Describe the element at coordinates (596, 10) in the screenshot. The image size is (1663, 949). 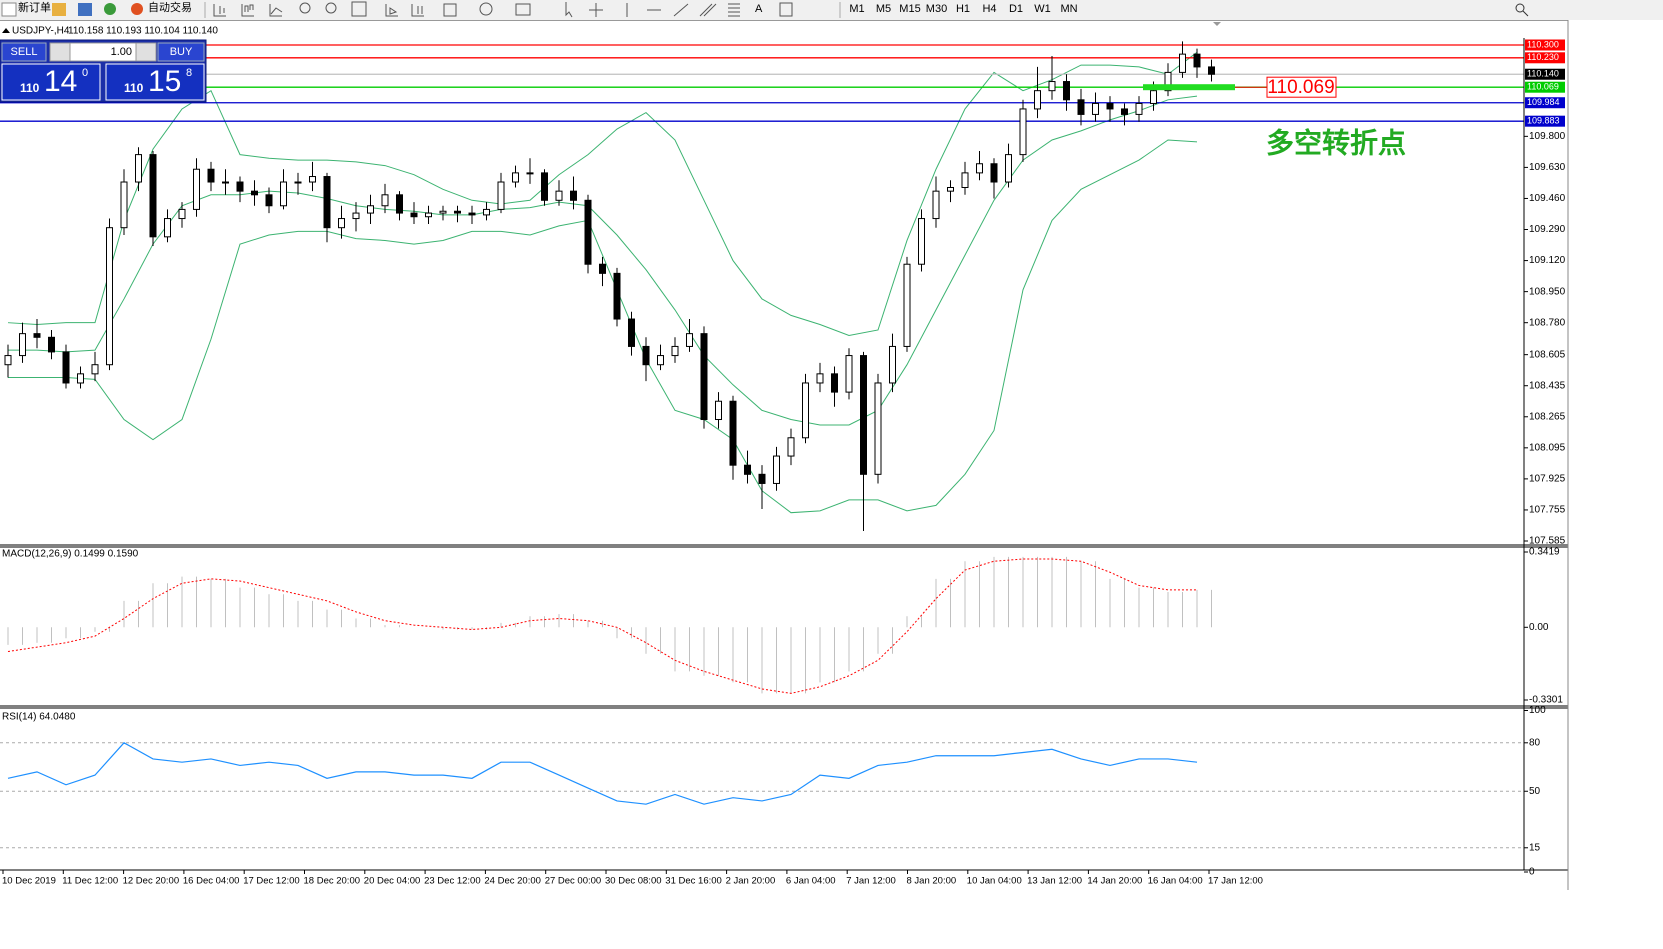
I see `crosshair` at that location.